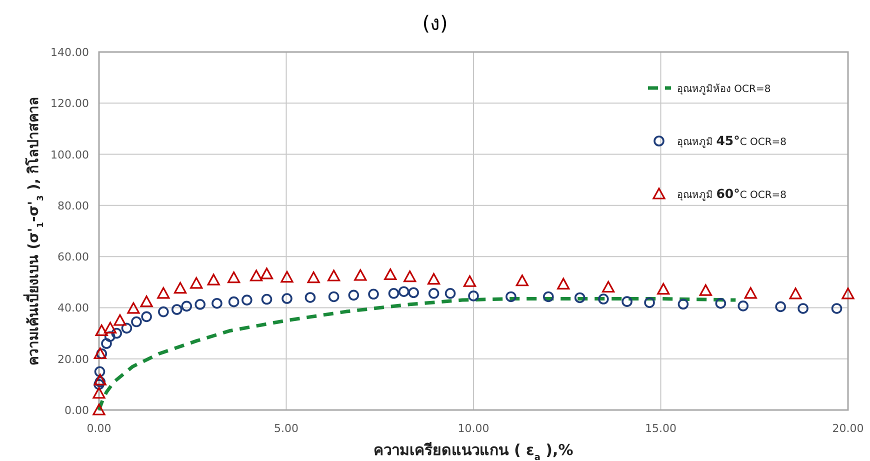 This screenshot has width=870, height=461. I want to click on legend-label: อุณหภูมิ 45°C OCR=8, so click(732, 140).